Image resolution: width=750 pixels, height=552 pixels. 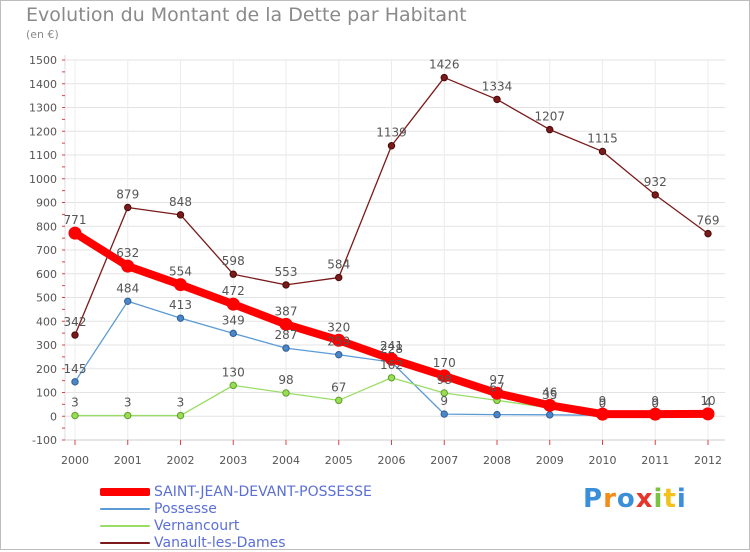 I want to click on logo-letter: r, so click(x=610, y=499).